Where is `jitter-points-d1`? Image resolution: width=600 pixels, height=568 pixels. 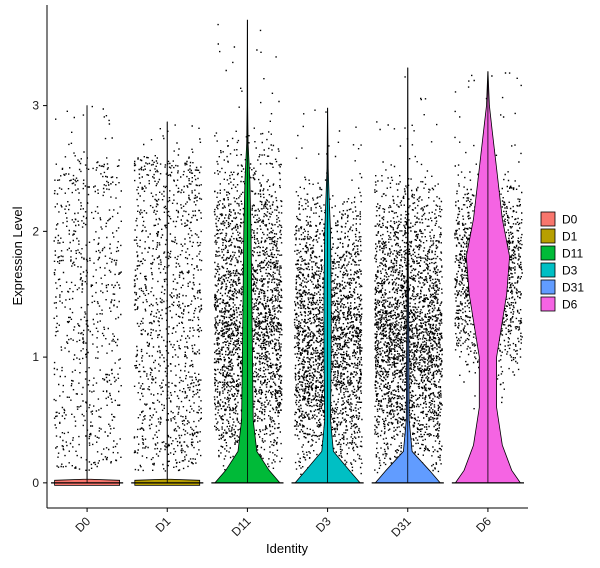
jitter-points-d1 is located at coordinates (168, 298).